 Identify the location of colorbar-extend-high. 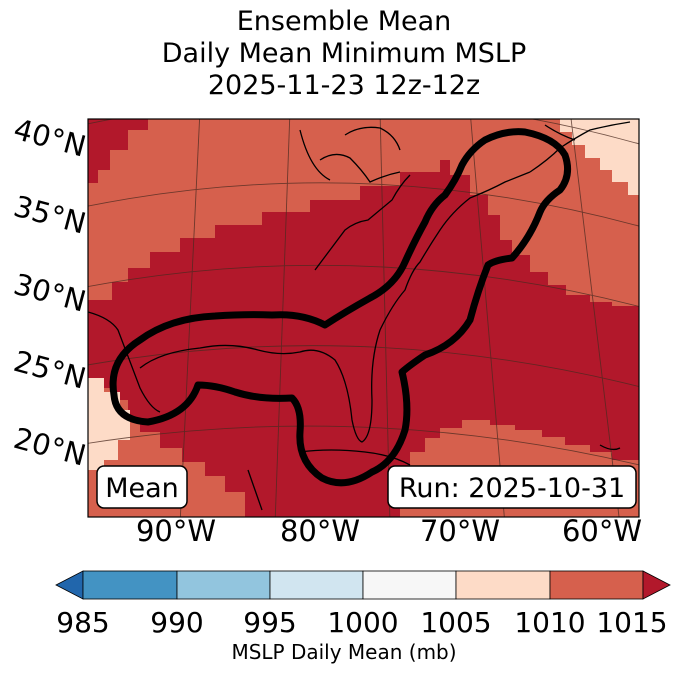
(656, 585).